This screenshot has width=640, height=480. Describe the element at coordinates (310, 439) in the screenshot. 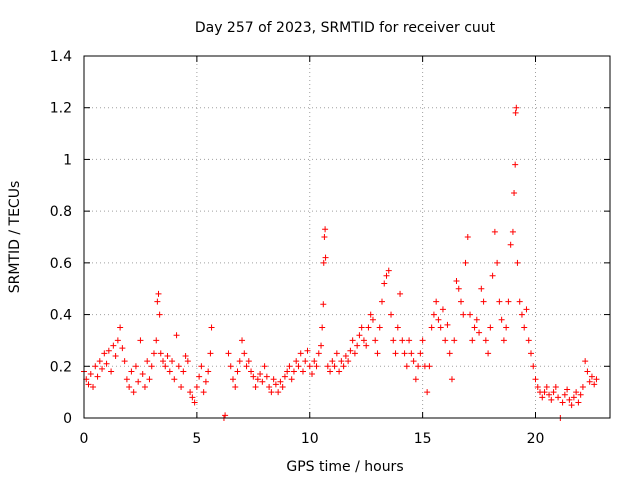

I see `x-tick-label: 10` at that location.